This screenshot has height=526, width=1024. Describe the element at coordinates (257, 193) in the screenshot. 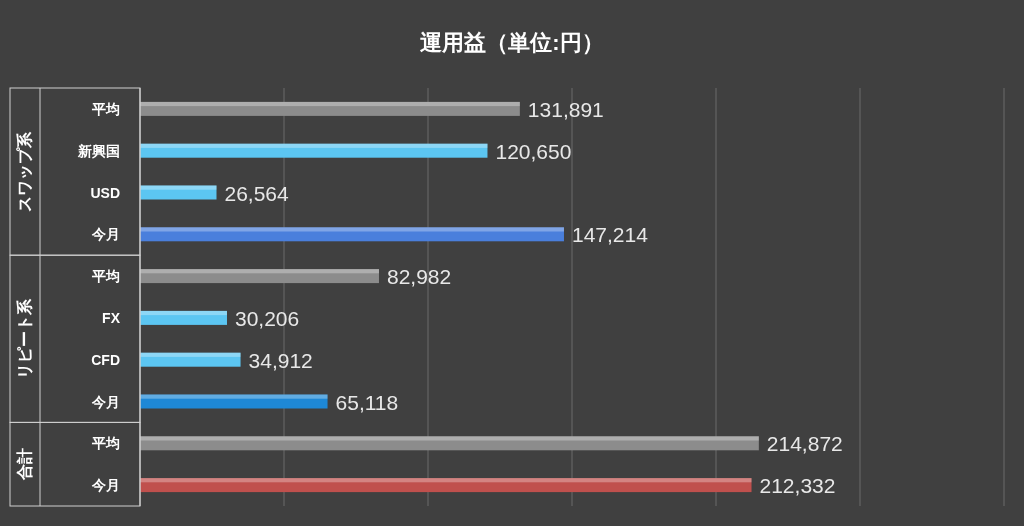

I see `data-label: 26,564` at that location.